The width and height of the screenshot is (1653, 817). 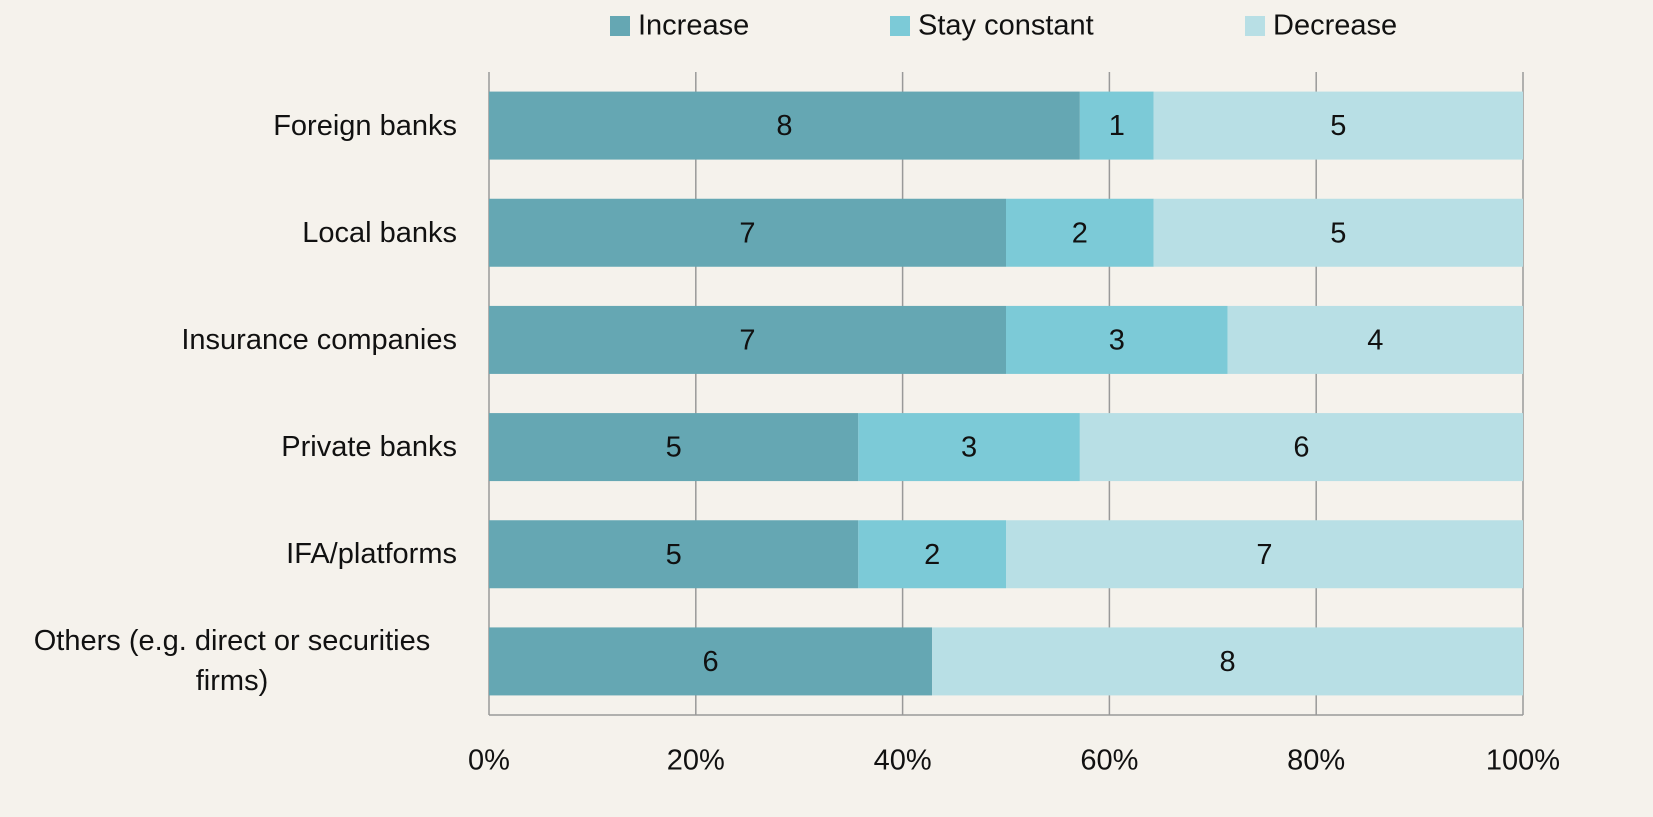 I want to click on x-tick-label: 60%, so click(x=1109, y=761).